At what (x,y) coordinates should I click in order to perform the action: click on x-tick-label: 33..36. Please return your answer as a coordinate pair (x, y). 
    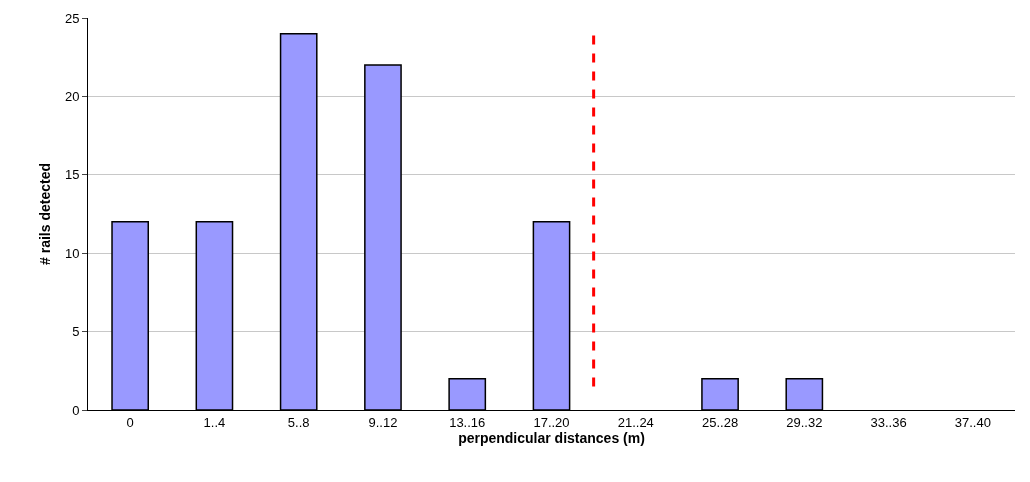
    Looking at the image, I should click on (888, 422).